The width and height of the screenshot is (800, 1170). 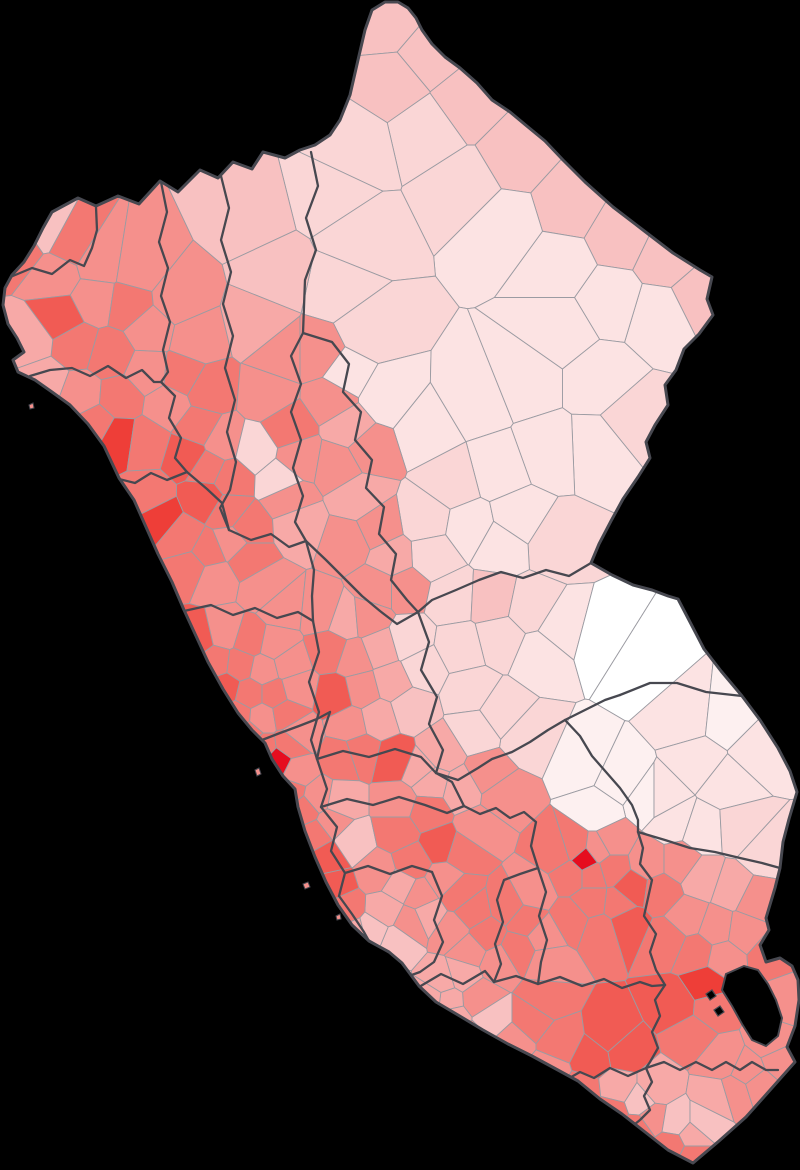 What do you see at coordinates (360, 472) in the screenshot?
I see `department-border-sanmartin-loreto` at bounding box center [360, 472].